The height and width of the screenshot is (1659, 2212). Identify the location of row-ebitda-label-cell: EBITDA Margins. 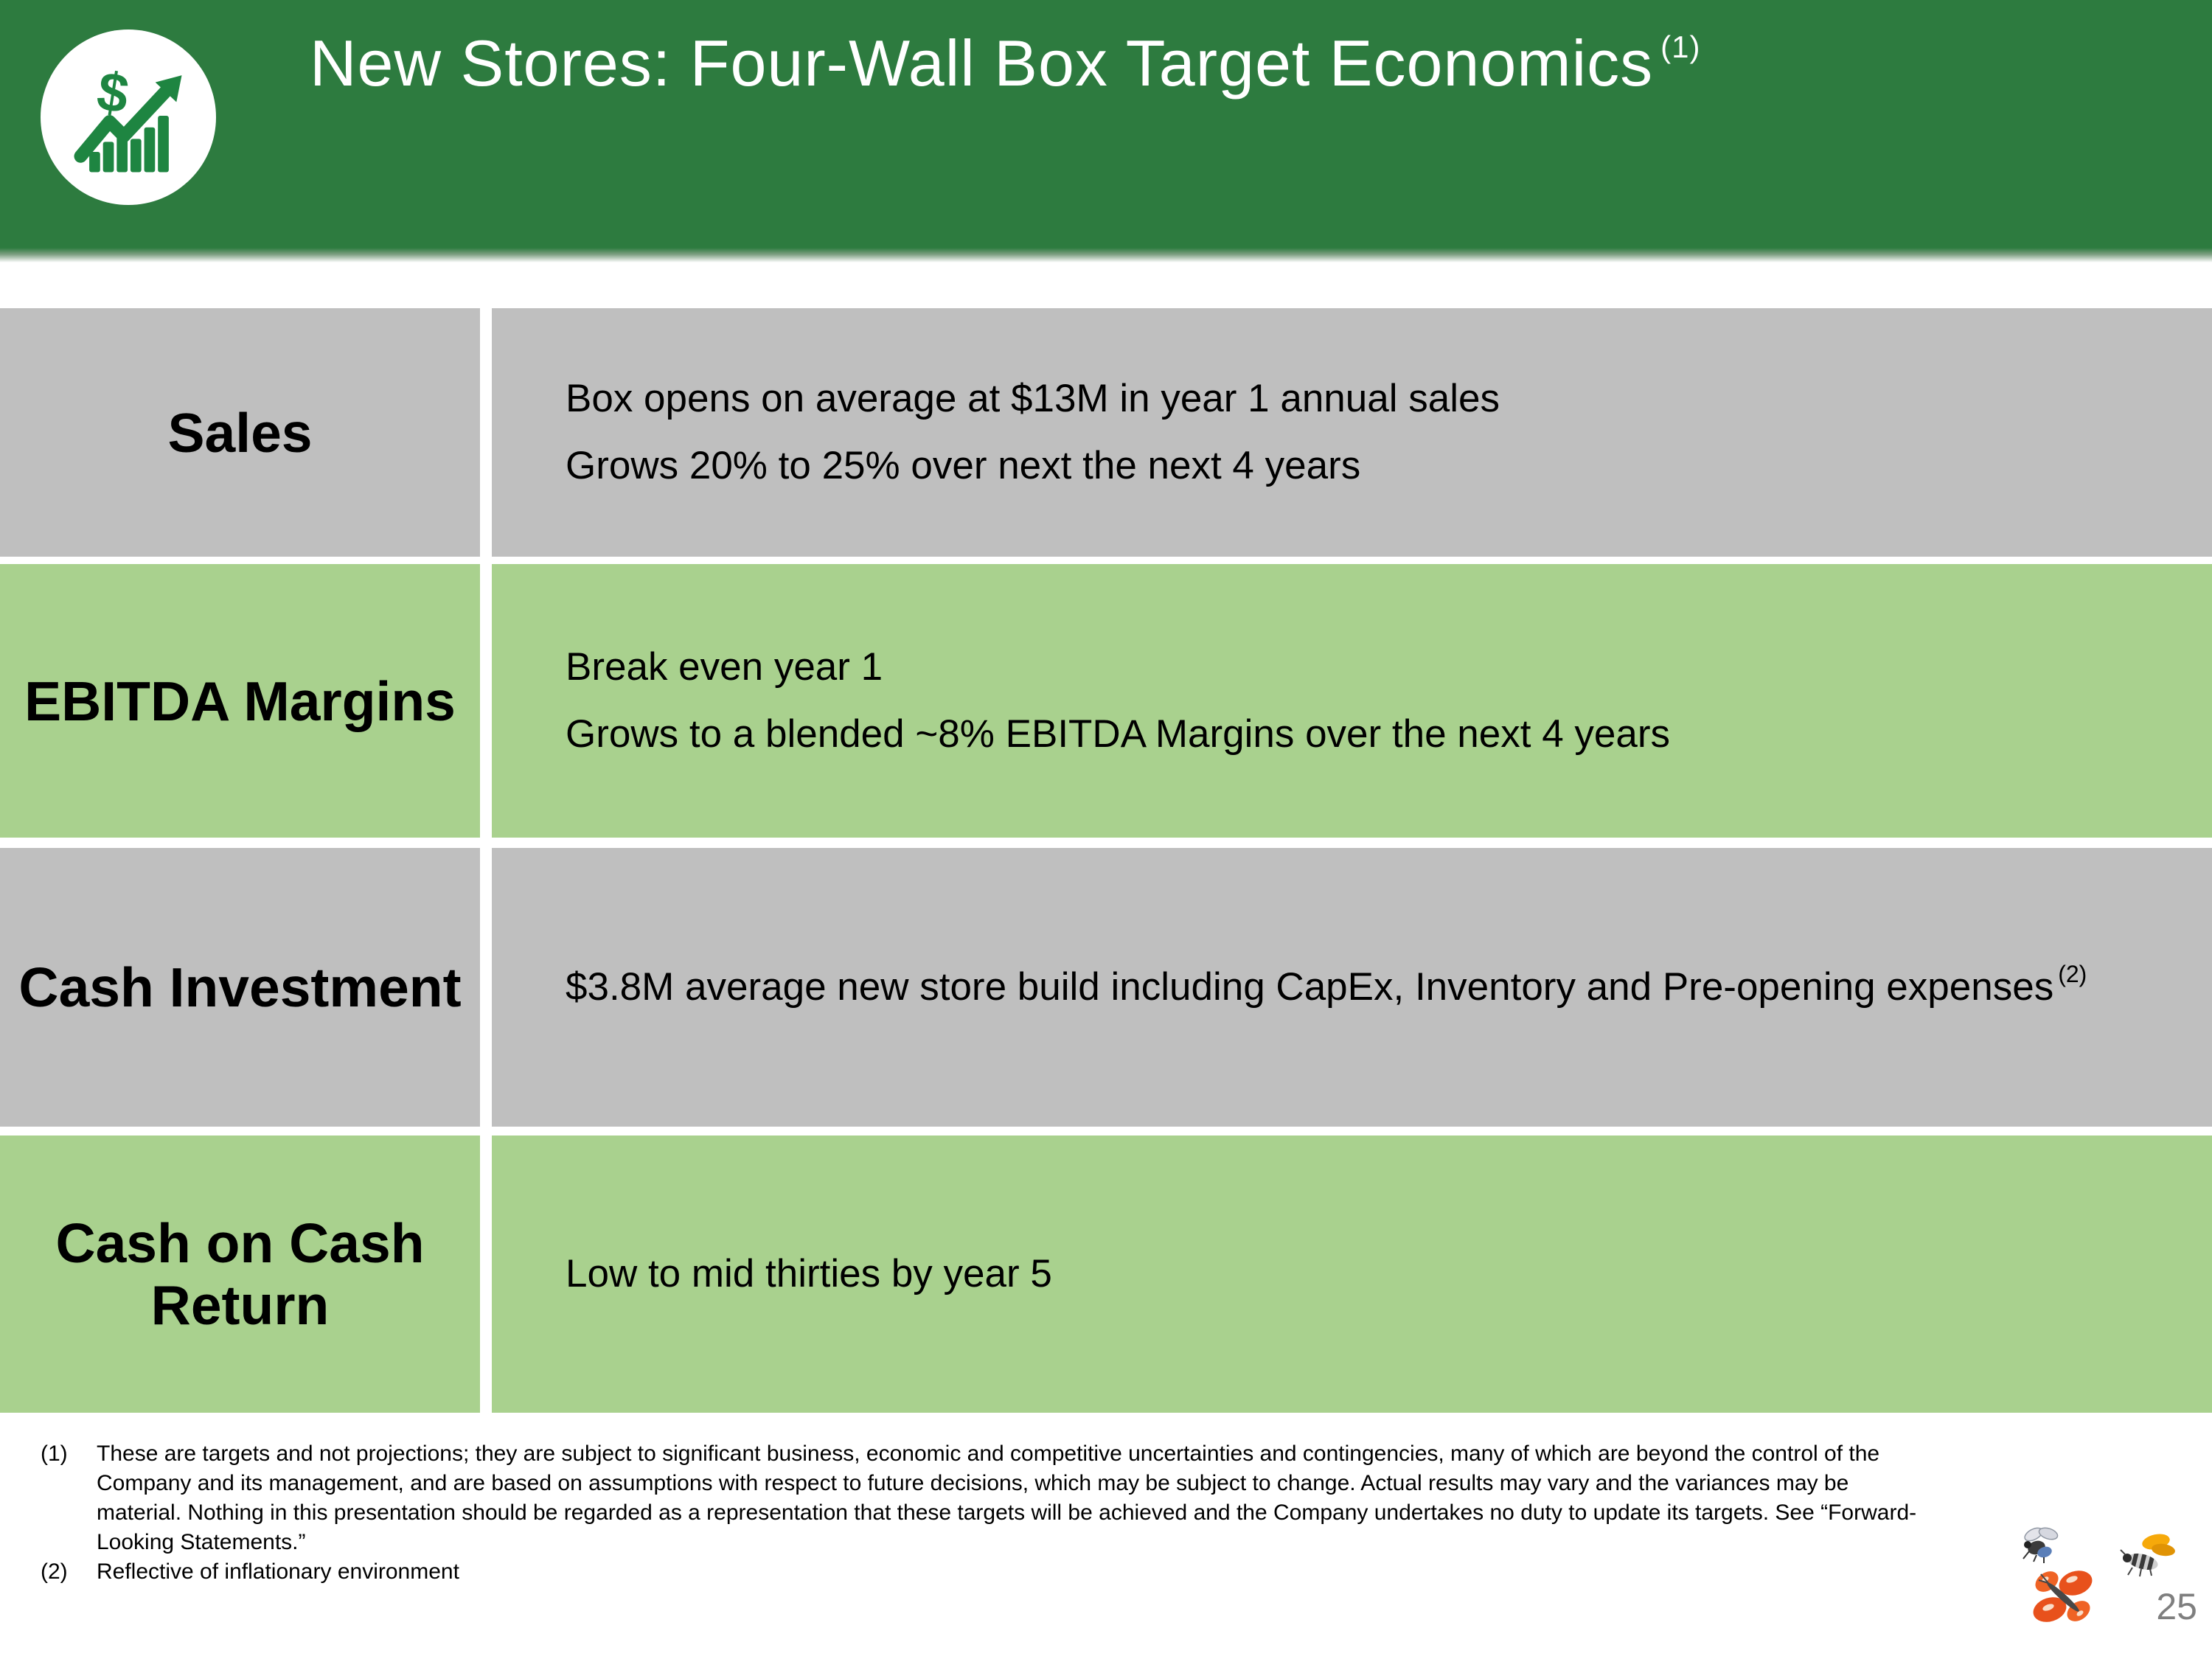
(240, 701).